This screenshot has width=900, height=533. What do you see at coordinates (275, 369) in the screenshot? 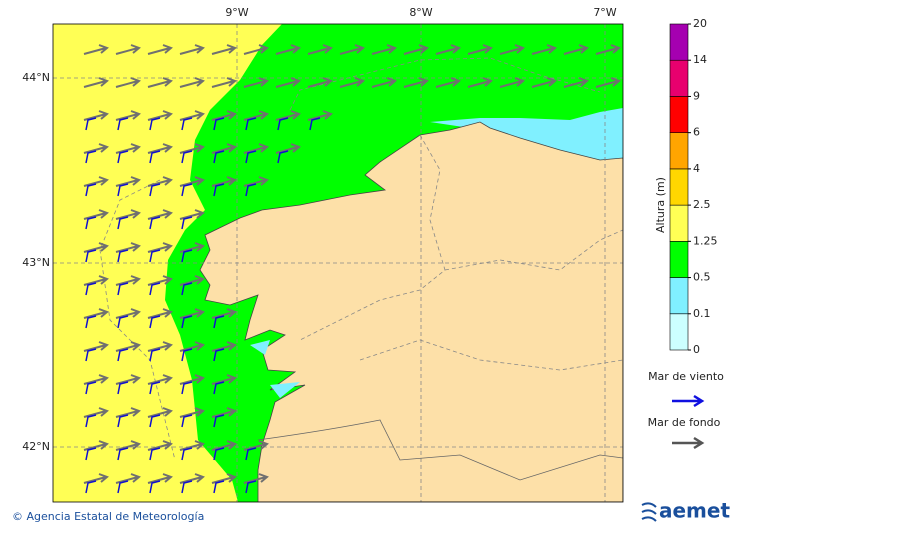
I see `estuaries` at bounding box center [275, 369].